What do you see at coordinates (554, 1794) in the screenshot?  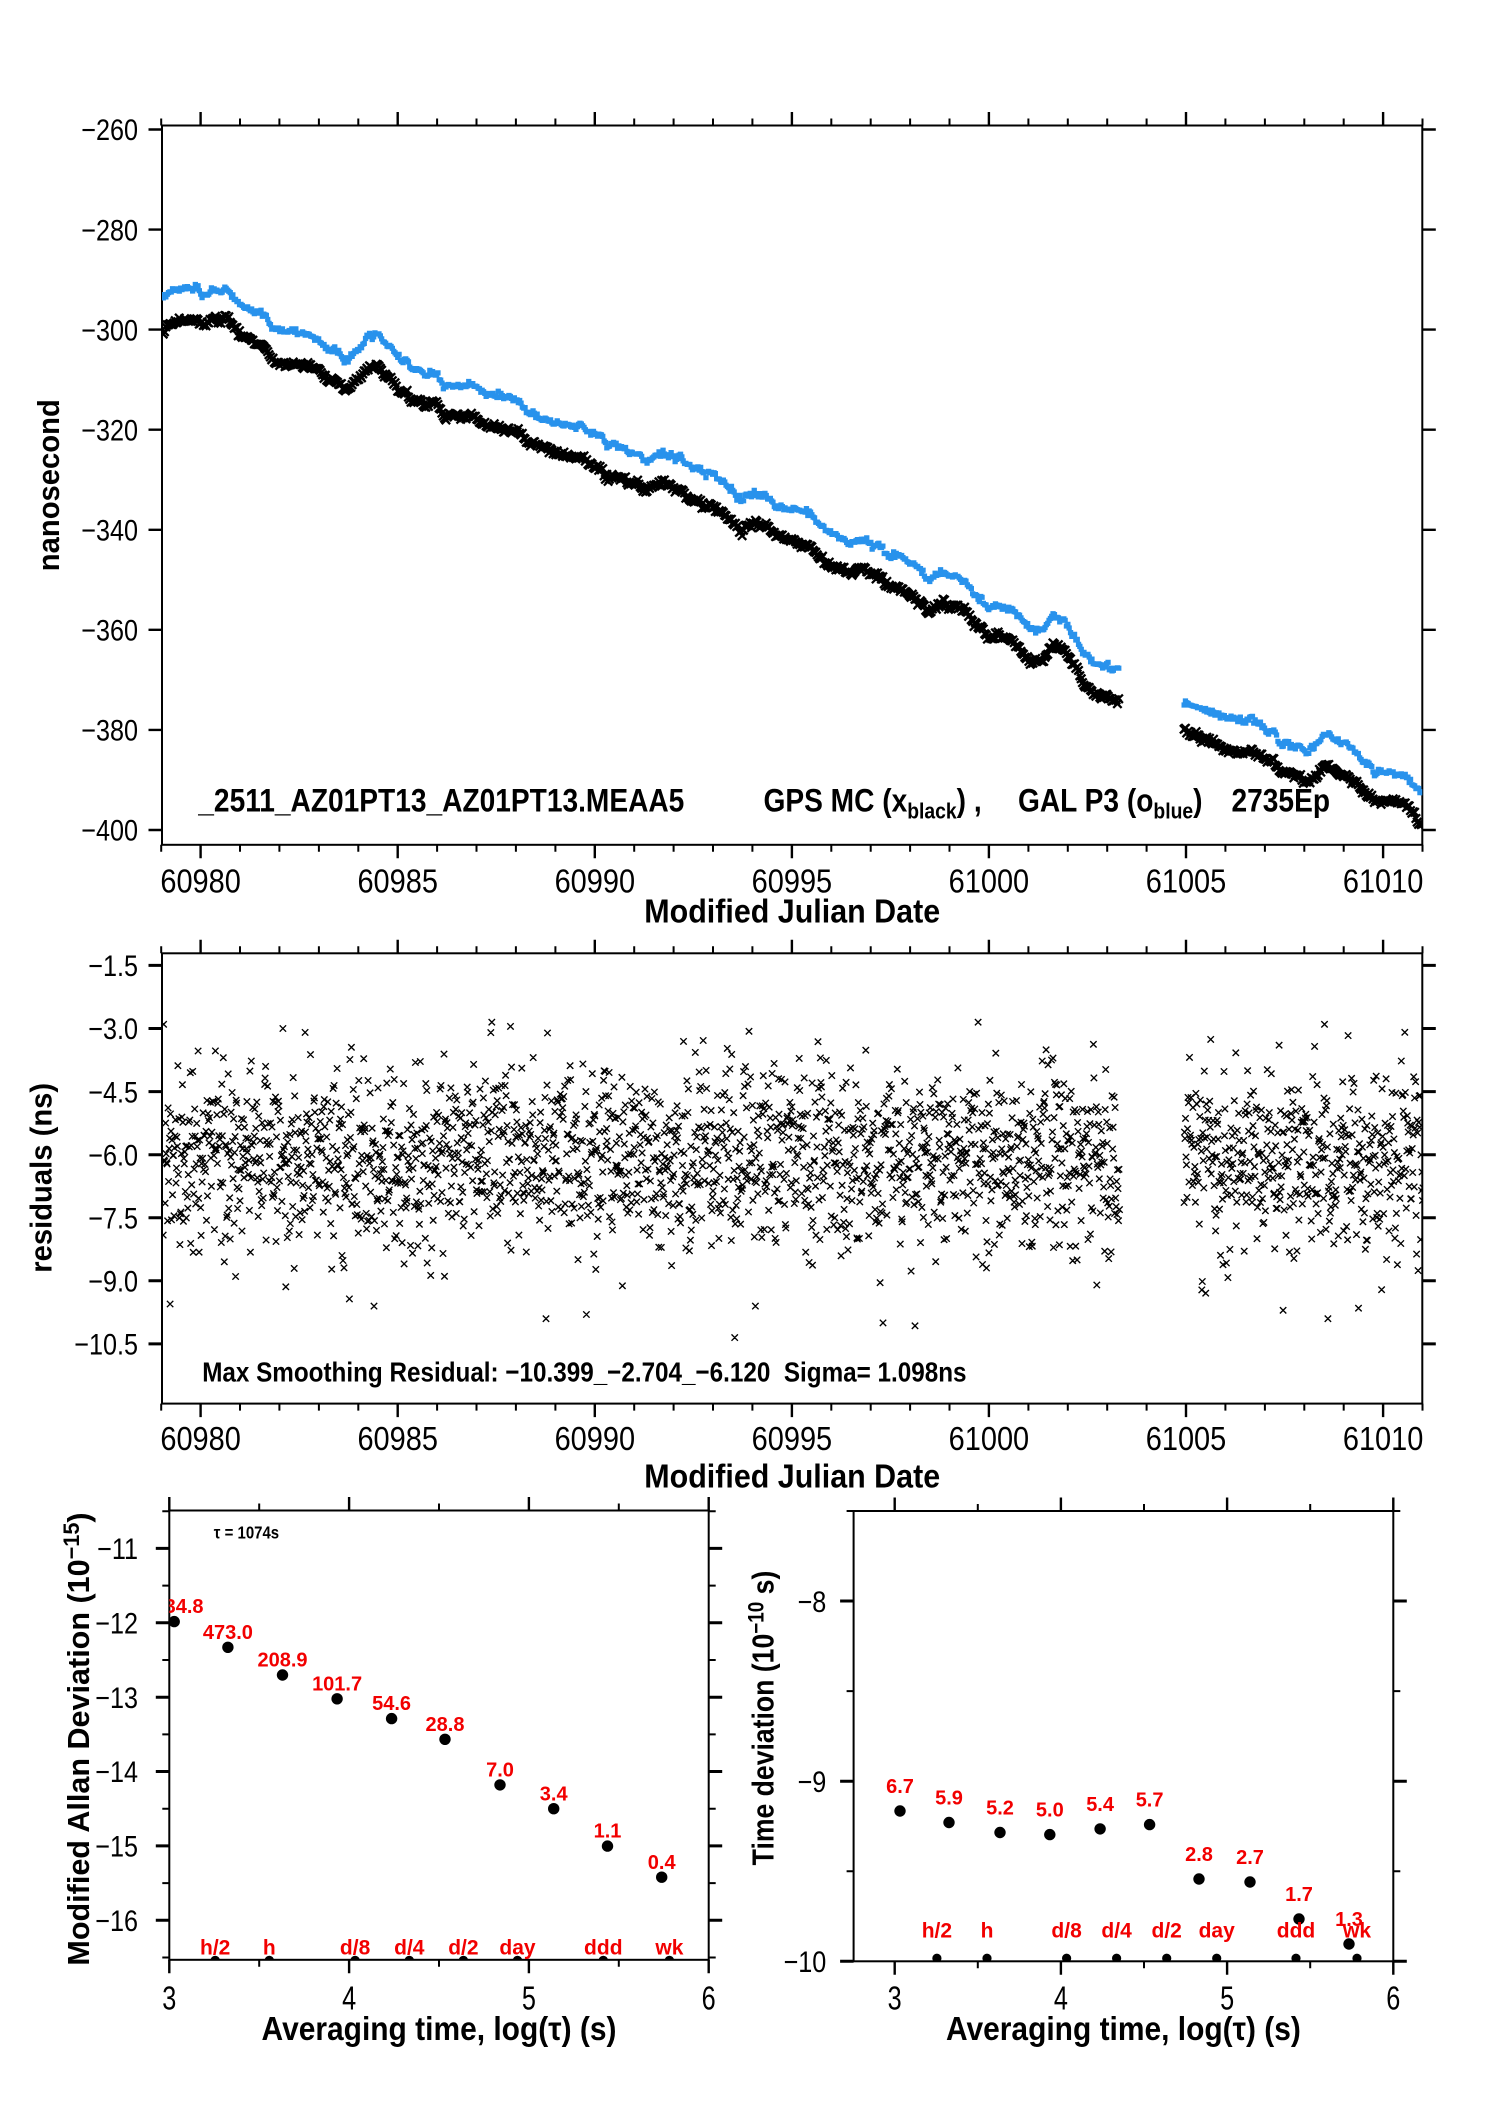 I see `svg-text: 3.4` at bounding box center [554, 1794].